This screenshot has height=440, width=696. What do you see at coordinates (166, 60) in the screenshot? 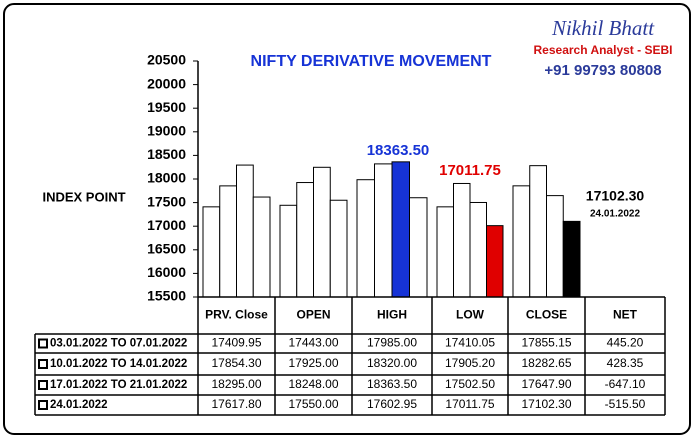
I see `y-tick-label: 20500` at bounding box center [166, 60].